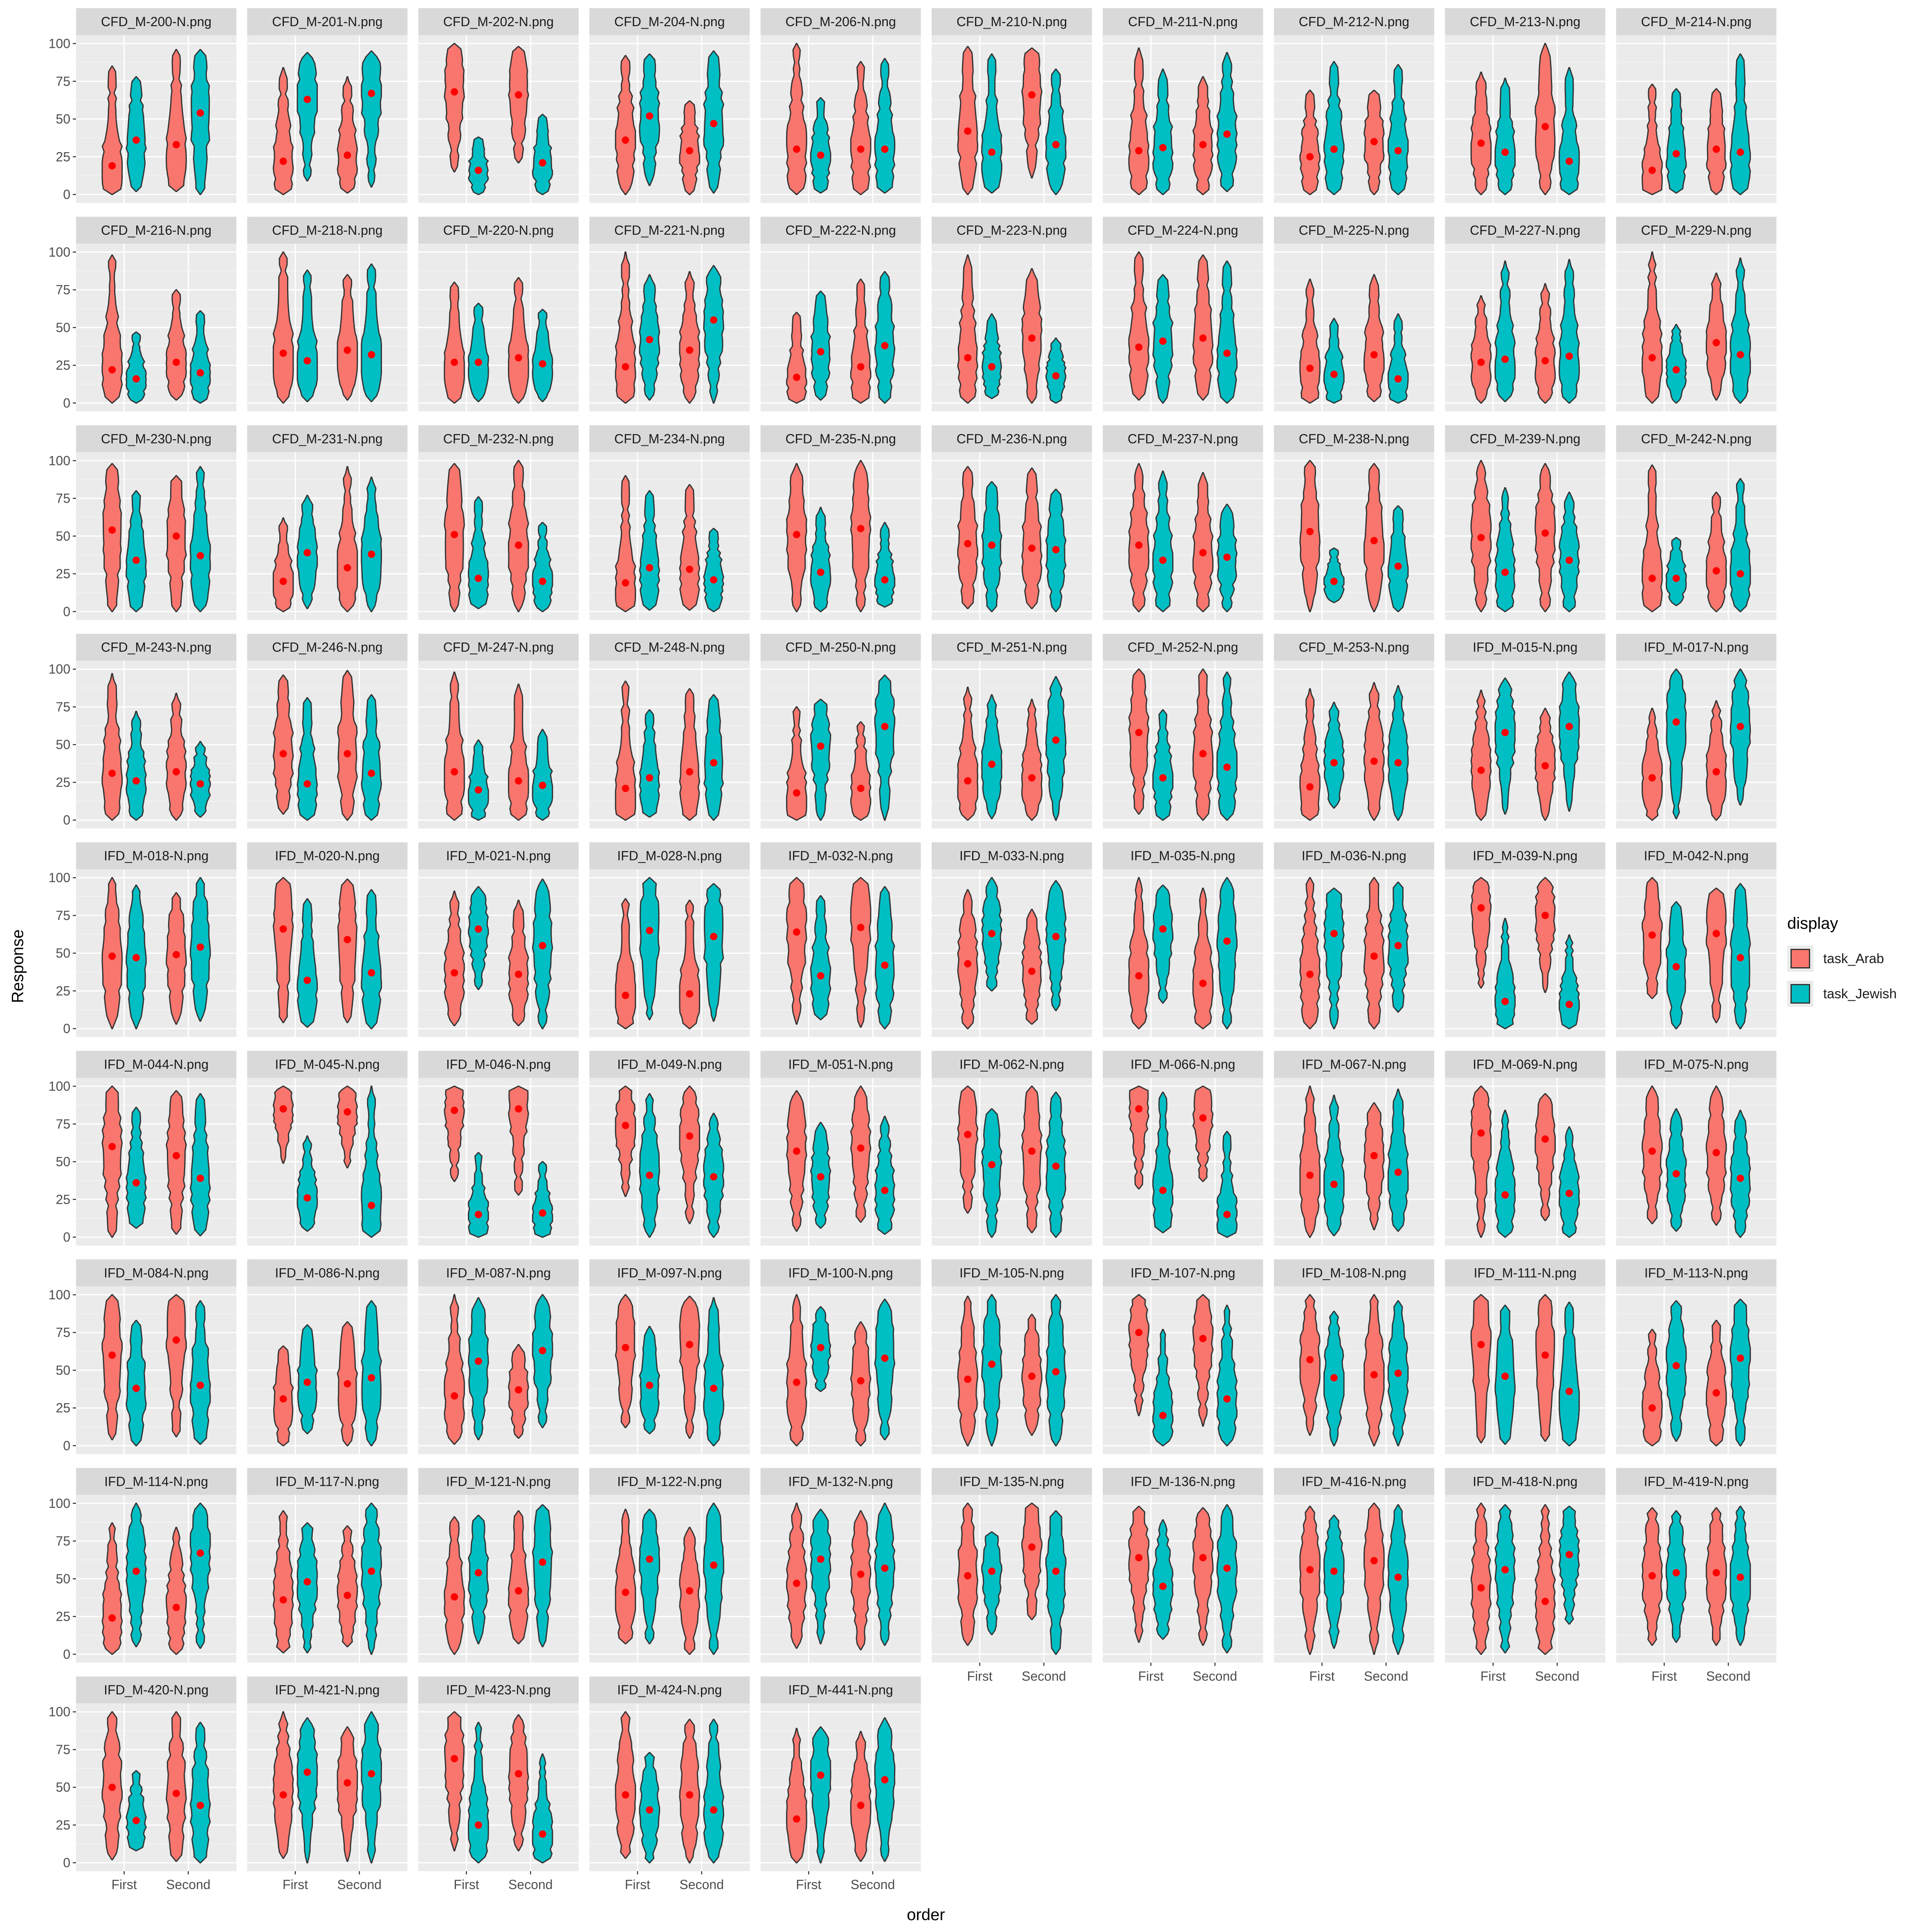 Image resolution: width=1932 pixels, height=1932 pixels. I want to click on y-tick-label: 75, so click(63, 1124).